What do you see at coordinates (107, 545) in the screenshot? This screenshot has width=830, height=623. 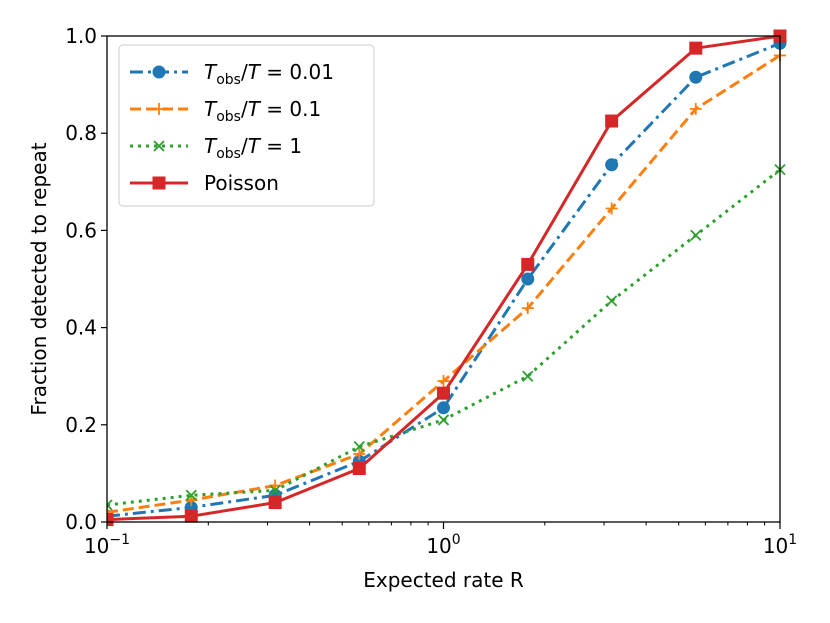 I see `x-tick-label: 10⁻¹` at bounding box center [107, 545].